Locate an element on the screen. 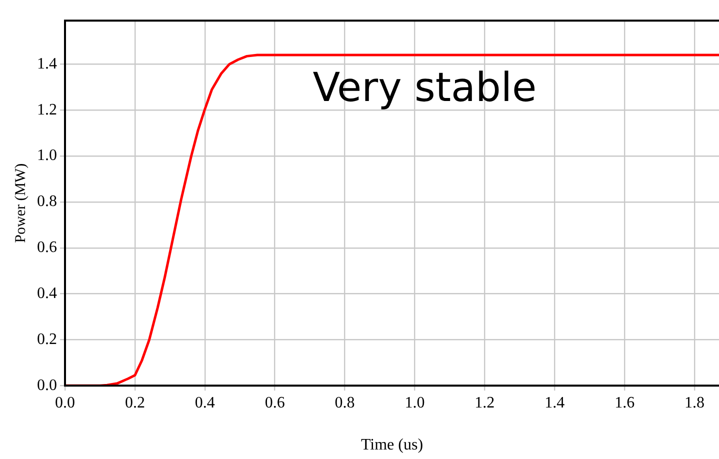  y-tick-label: 0.4 is located at coordinates (47, 293).